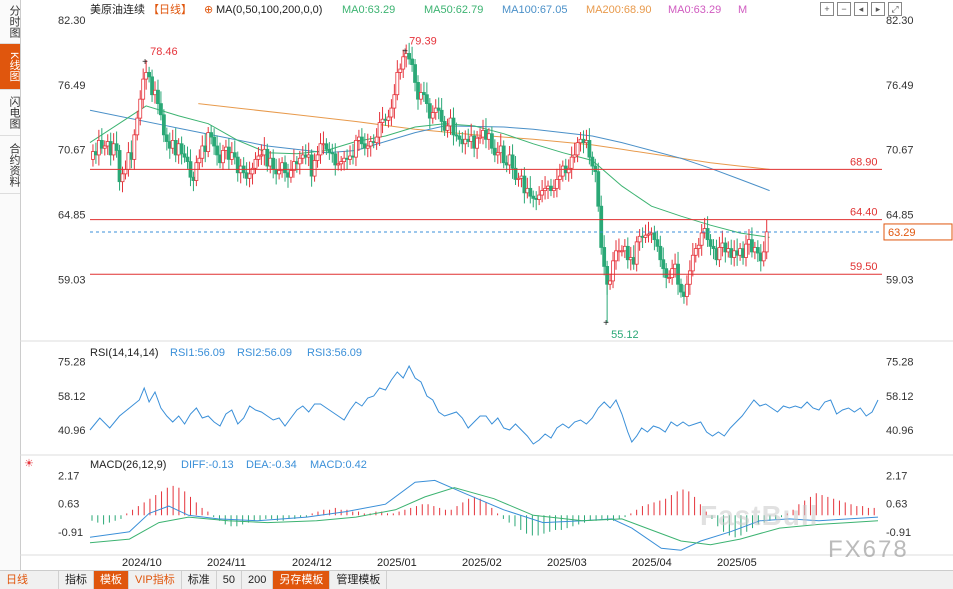 The width and height of the screenshot is (953, 589). What do you see at coordinates (878, 9) in the screenshot?
I see `move-right-icon: ▸` at bounding box center [878, 9].